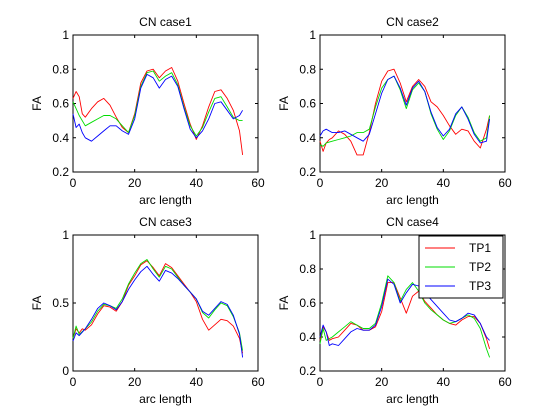 This screenshot has width=560, height=420. Describe the element at coordinates (480, 267) in the screenshot. I see `legend-label: TP2` at that location.